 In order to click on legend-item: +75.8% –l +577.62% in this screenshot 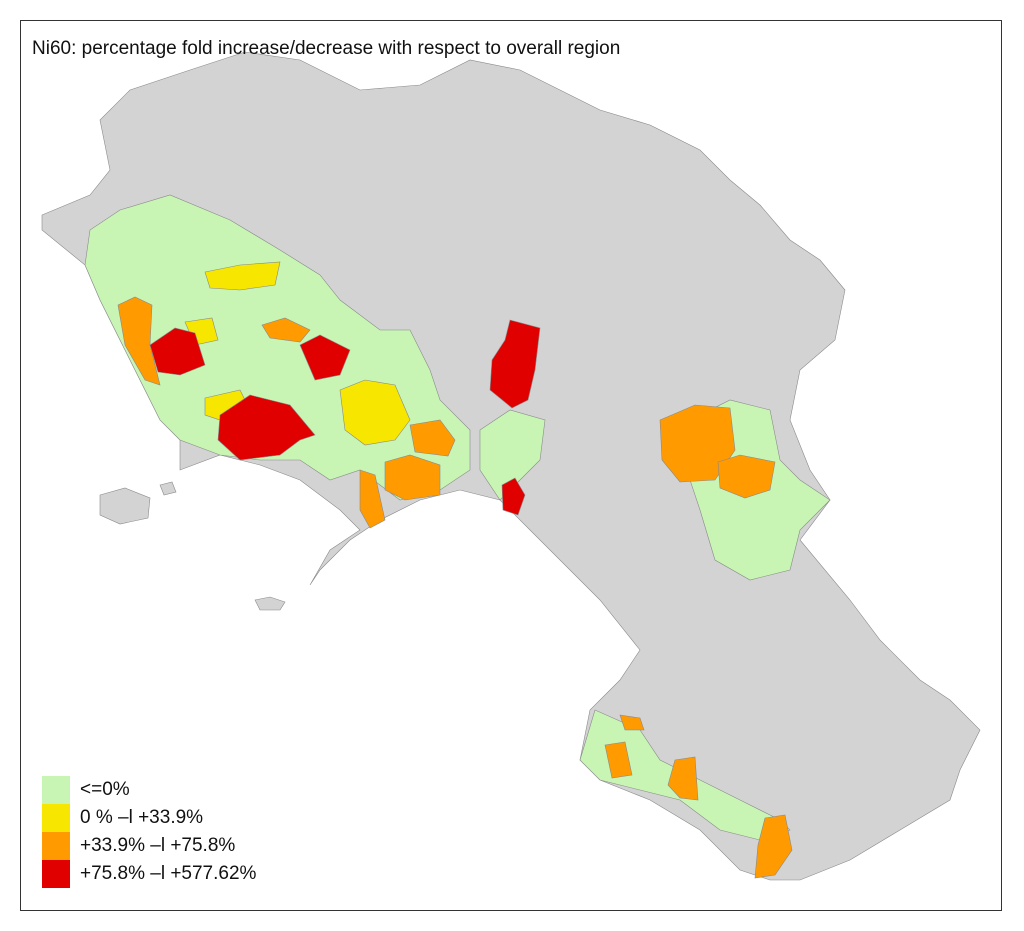, I will do `click(149, 874)`.